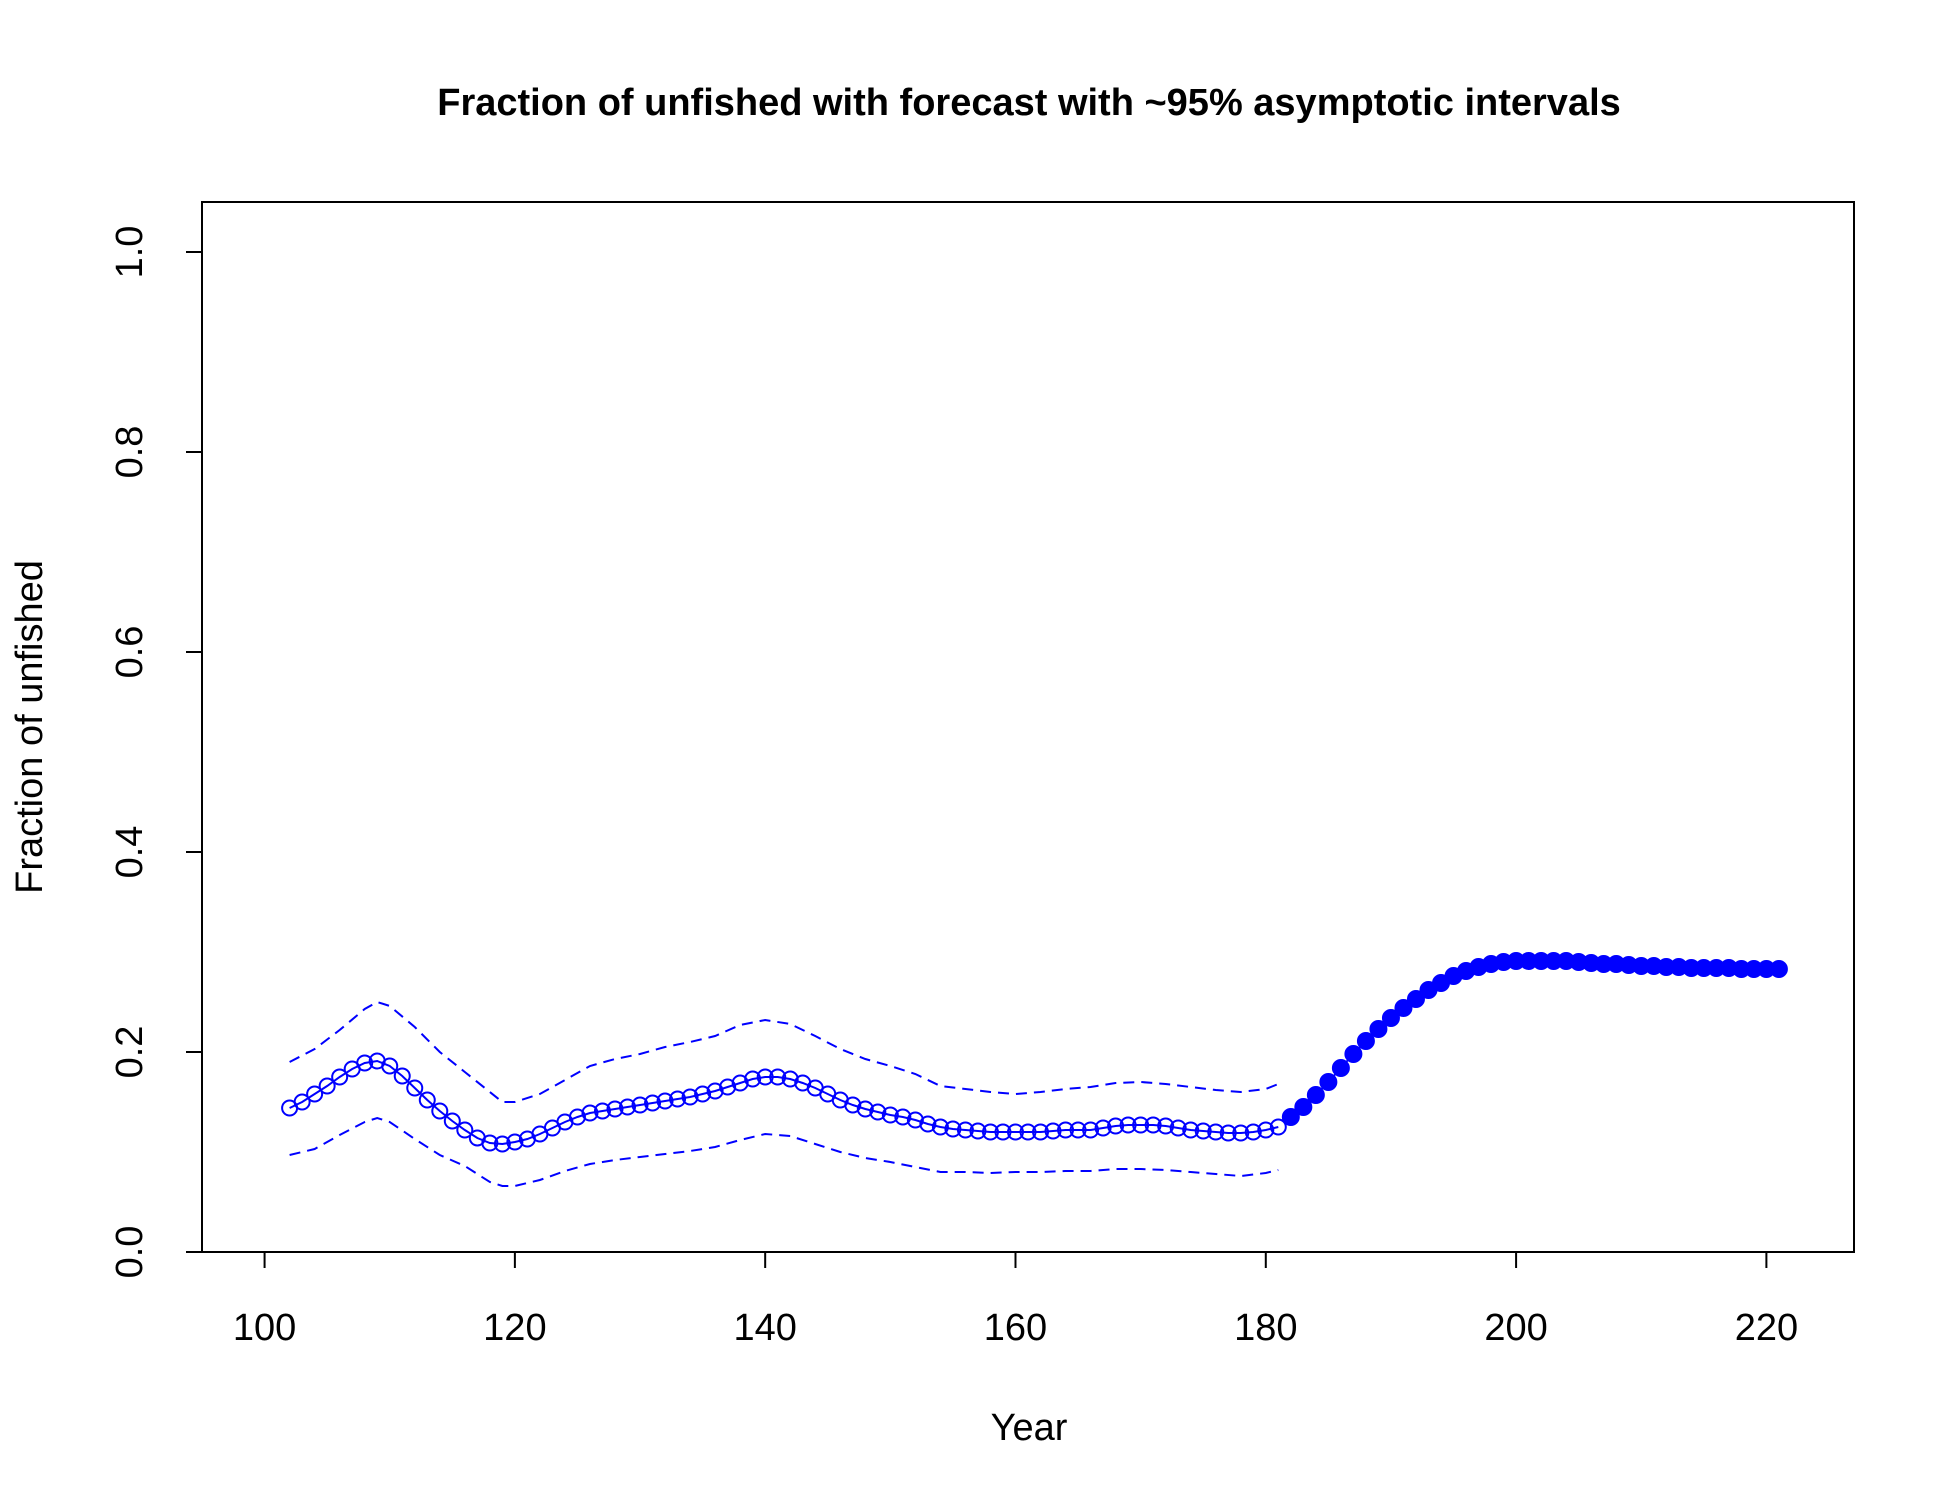  I want to click on y-tick-label: 0.0, so click(130, 1252).